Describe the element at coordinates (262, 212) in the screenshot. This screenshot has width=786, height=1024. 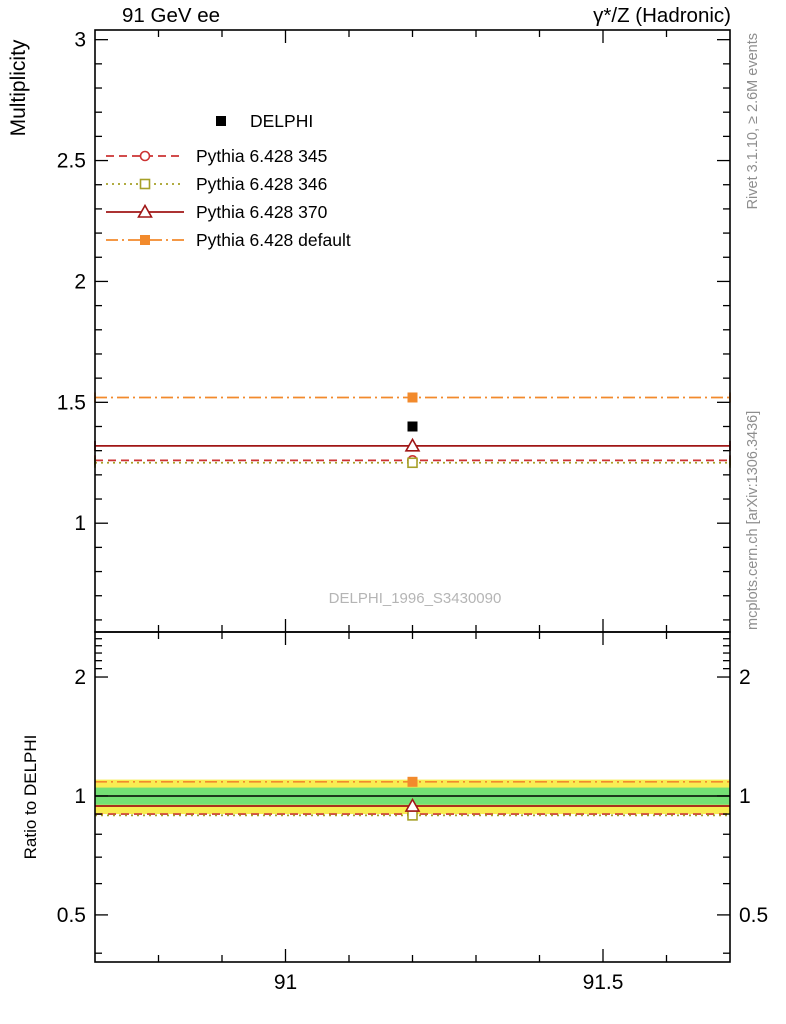
I see `legend-label: Pythia 6.428 370` at that location.